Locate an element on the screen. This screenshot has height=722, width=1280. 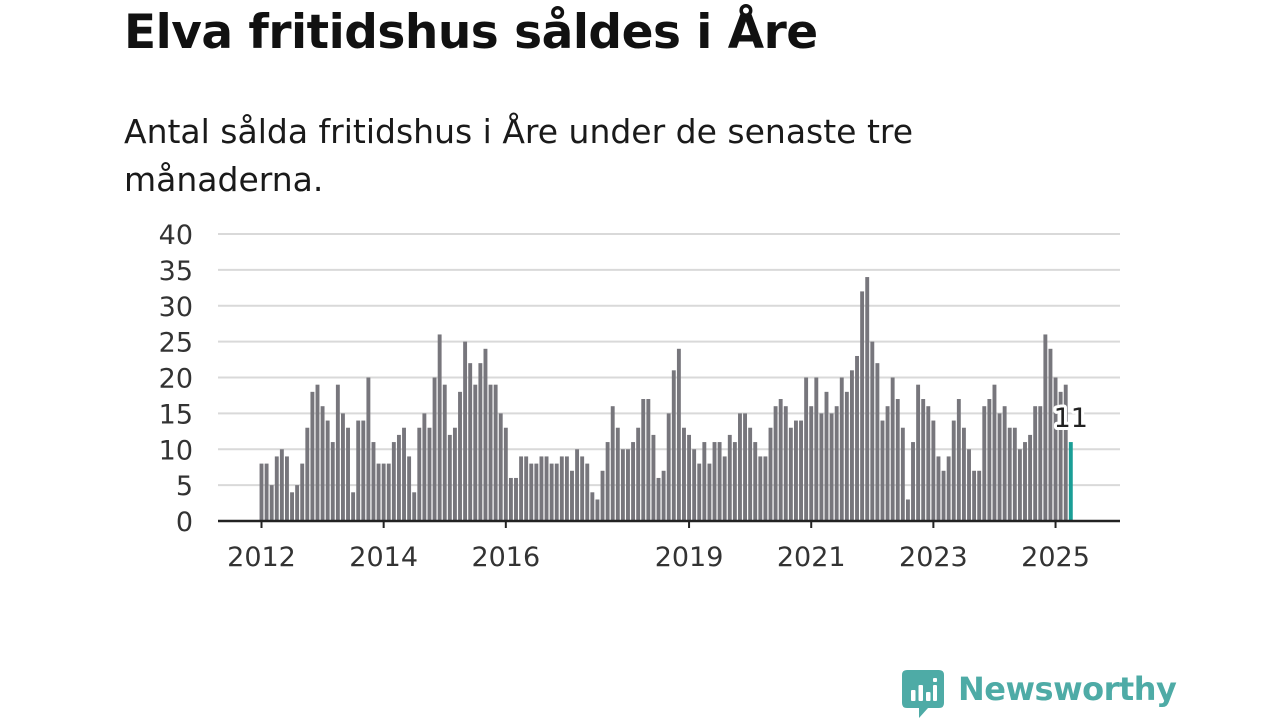
newsworthy-logo-icon is located at coordinates (923, 694).